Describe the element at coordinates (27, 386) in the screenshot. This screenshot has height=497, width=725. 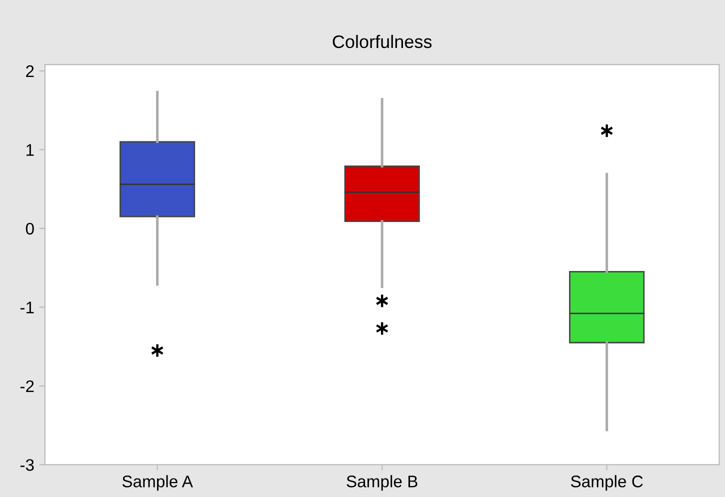
I see `y-tick-label: -2` at that location.